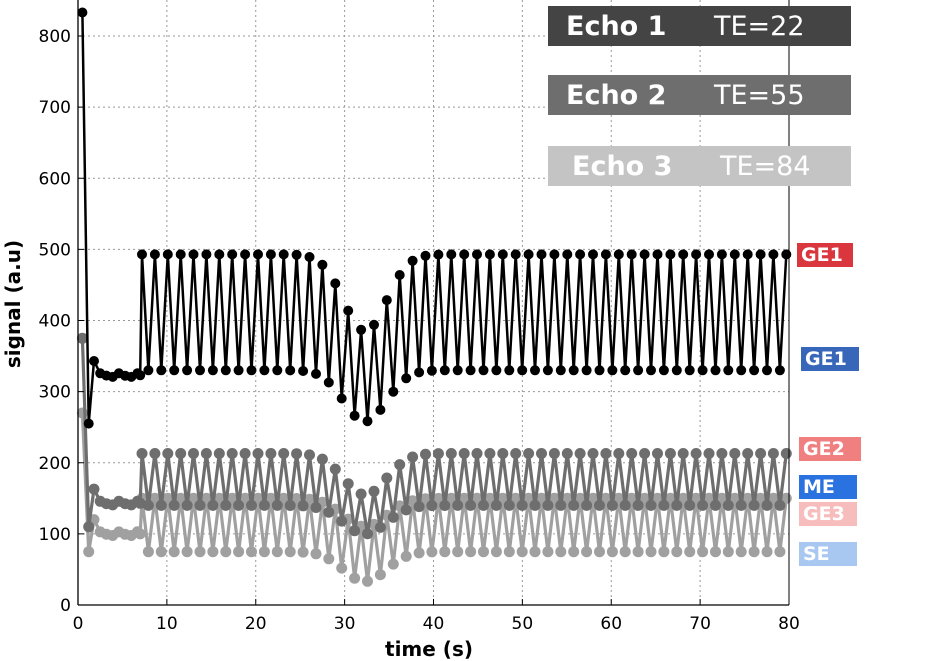  I want to click on echo-1-te: TE=22, so click(759, 26).